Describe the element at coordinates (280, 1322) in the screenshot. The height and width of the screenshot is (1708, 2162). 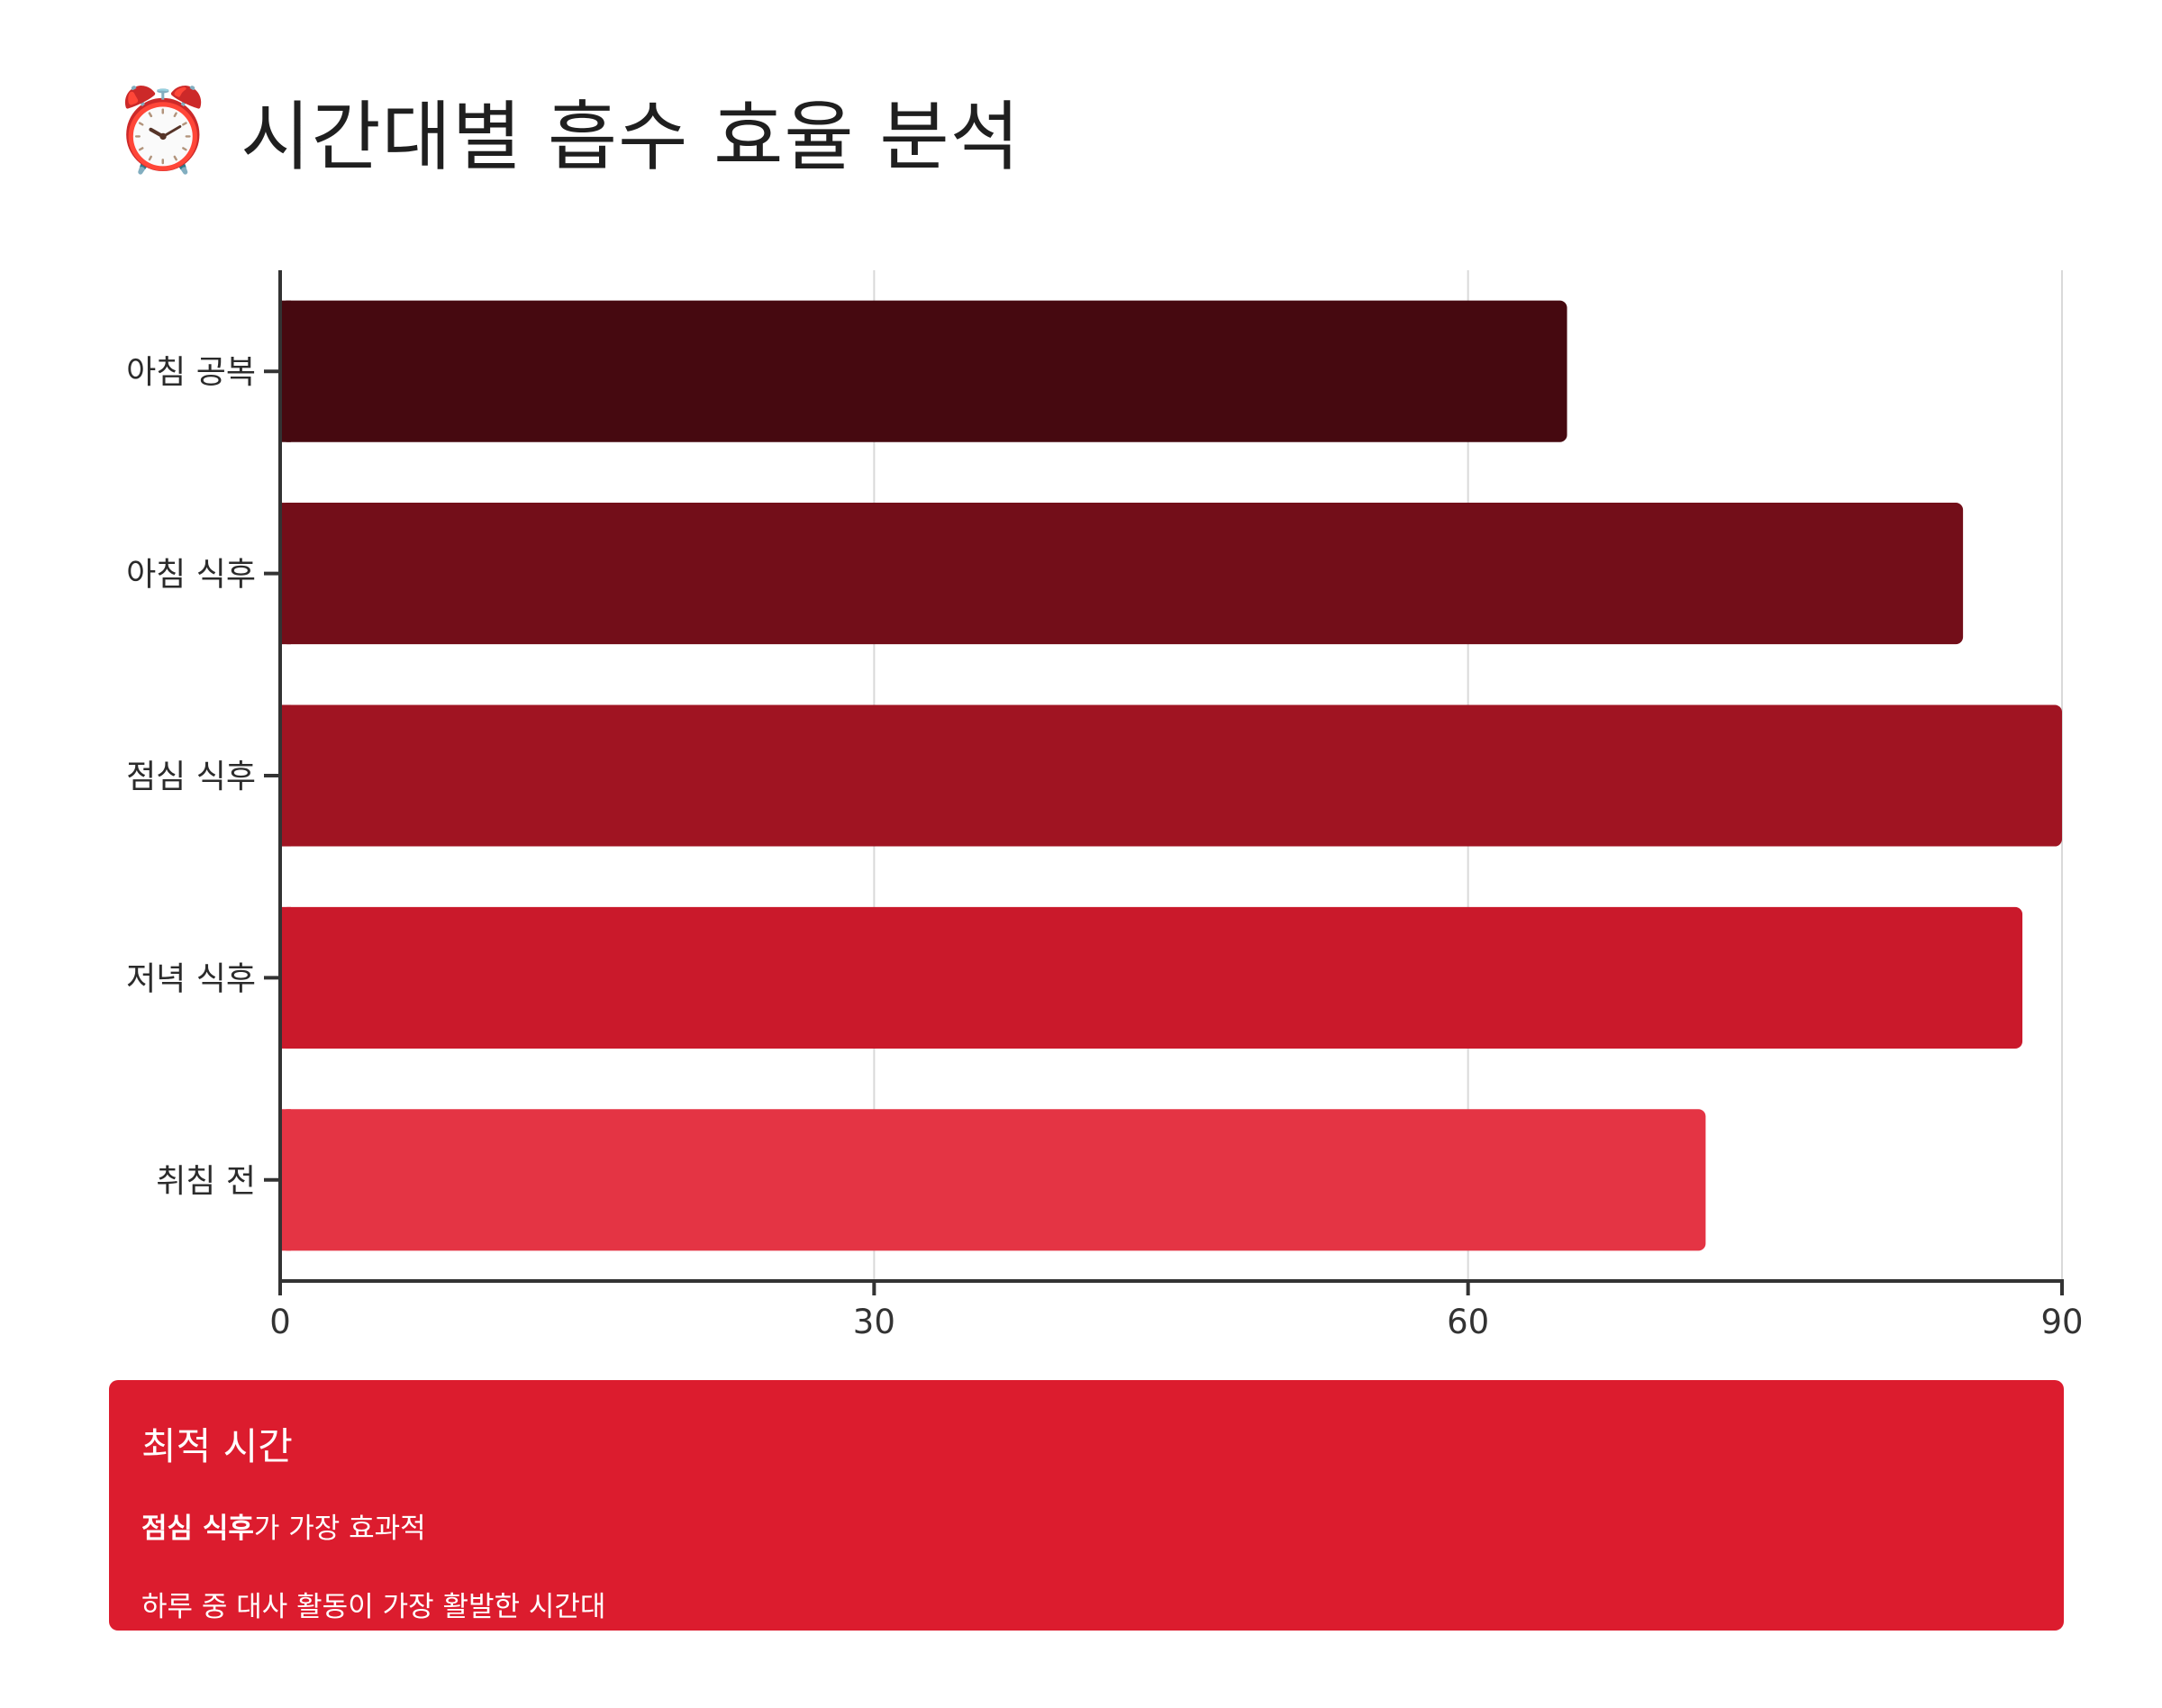
I see `x-tick-label: 0` at that location.